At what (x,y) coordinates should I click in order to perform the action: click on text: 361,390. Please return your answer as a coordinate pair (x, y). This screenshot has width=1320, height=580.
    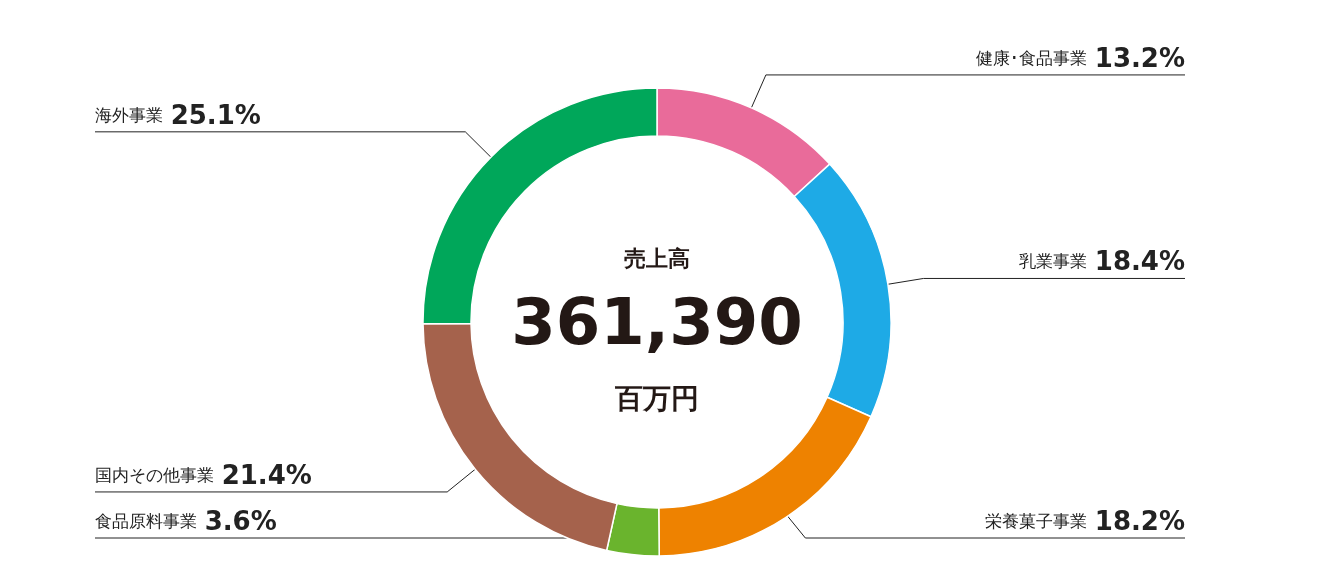
    Looking at the image, I should click on (657, 322).